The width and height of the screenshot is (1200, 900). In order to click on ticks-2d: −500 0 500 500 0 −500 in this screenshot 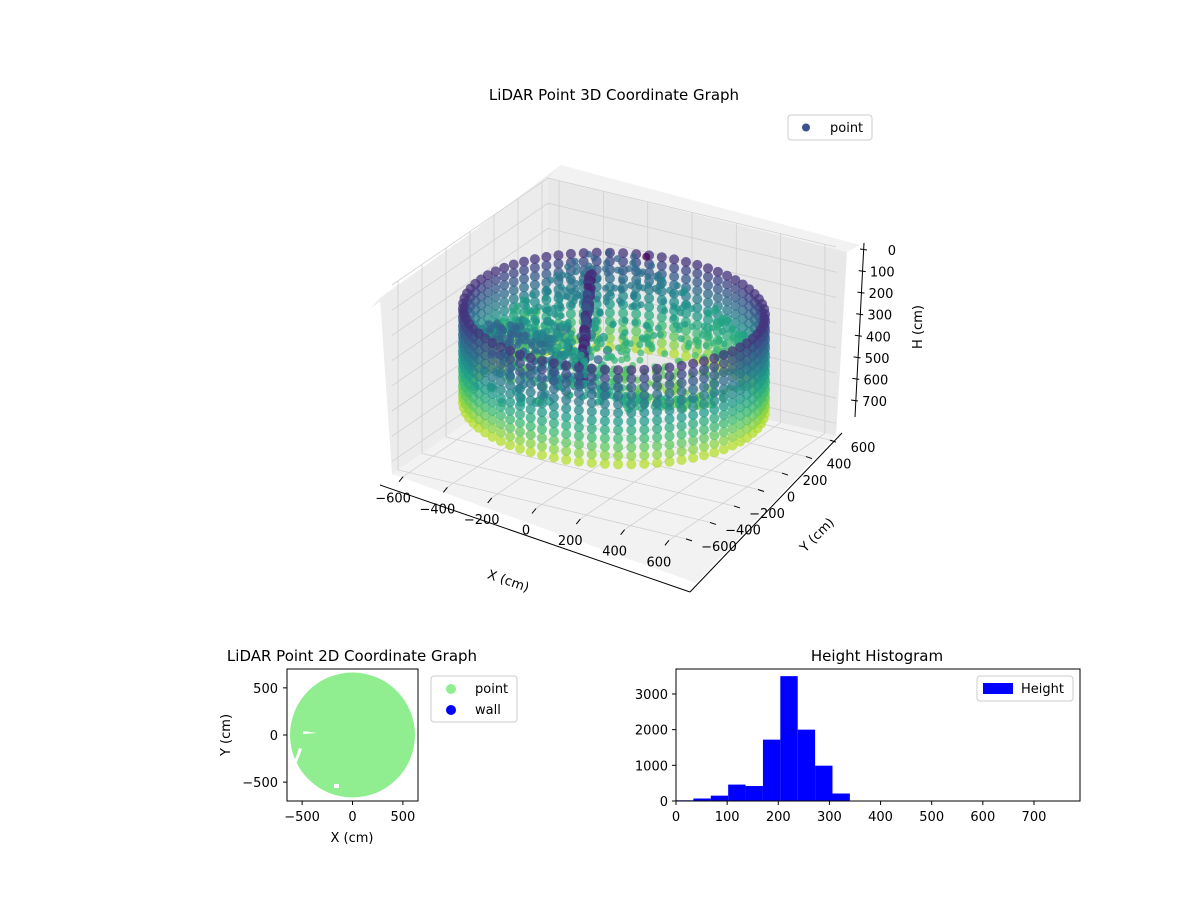, I will do `click(328, 753)`.